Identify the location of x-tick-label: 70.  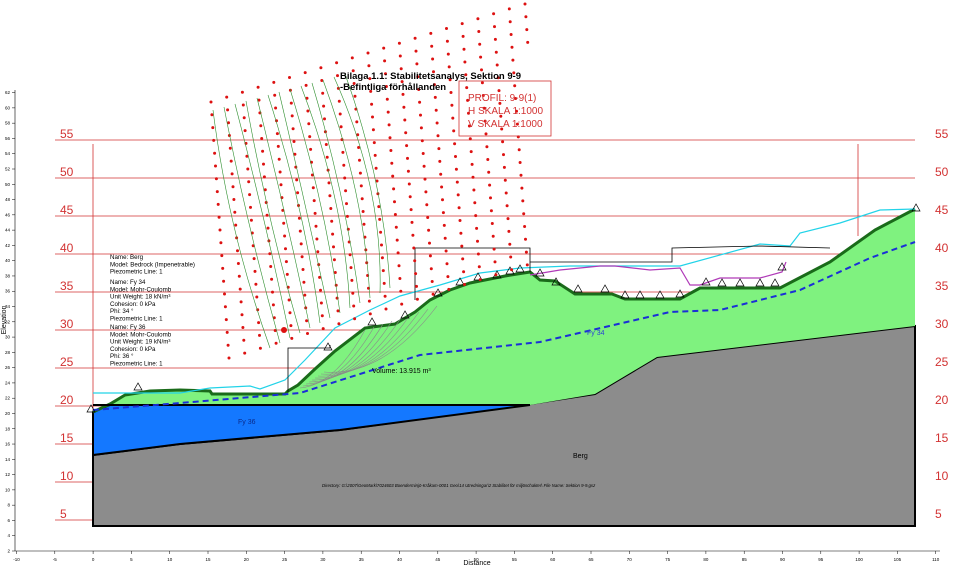
(630, 559).